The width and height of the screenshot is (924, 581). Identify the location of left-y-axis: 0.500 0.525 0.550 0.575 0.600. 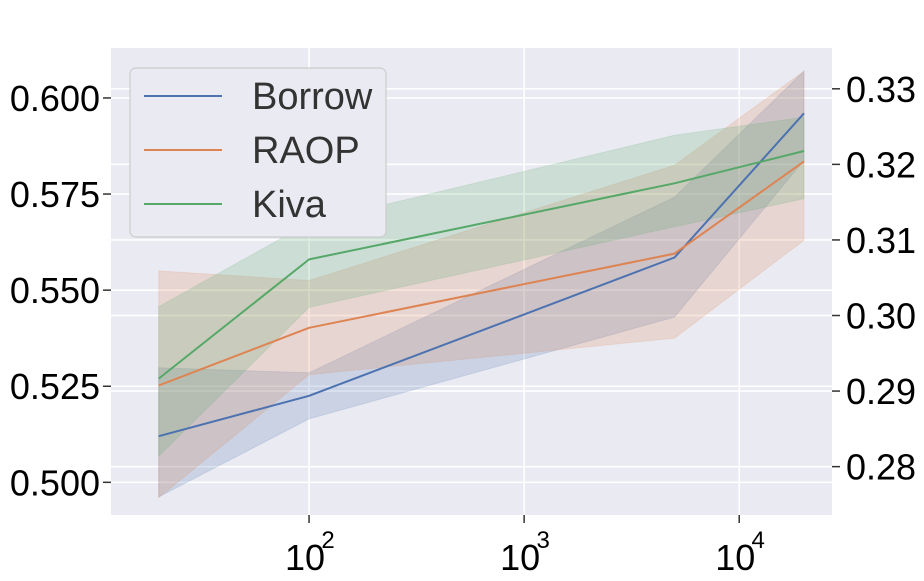
(60, 290).